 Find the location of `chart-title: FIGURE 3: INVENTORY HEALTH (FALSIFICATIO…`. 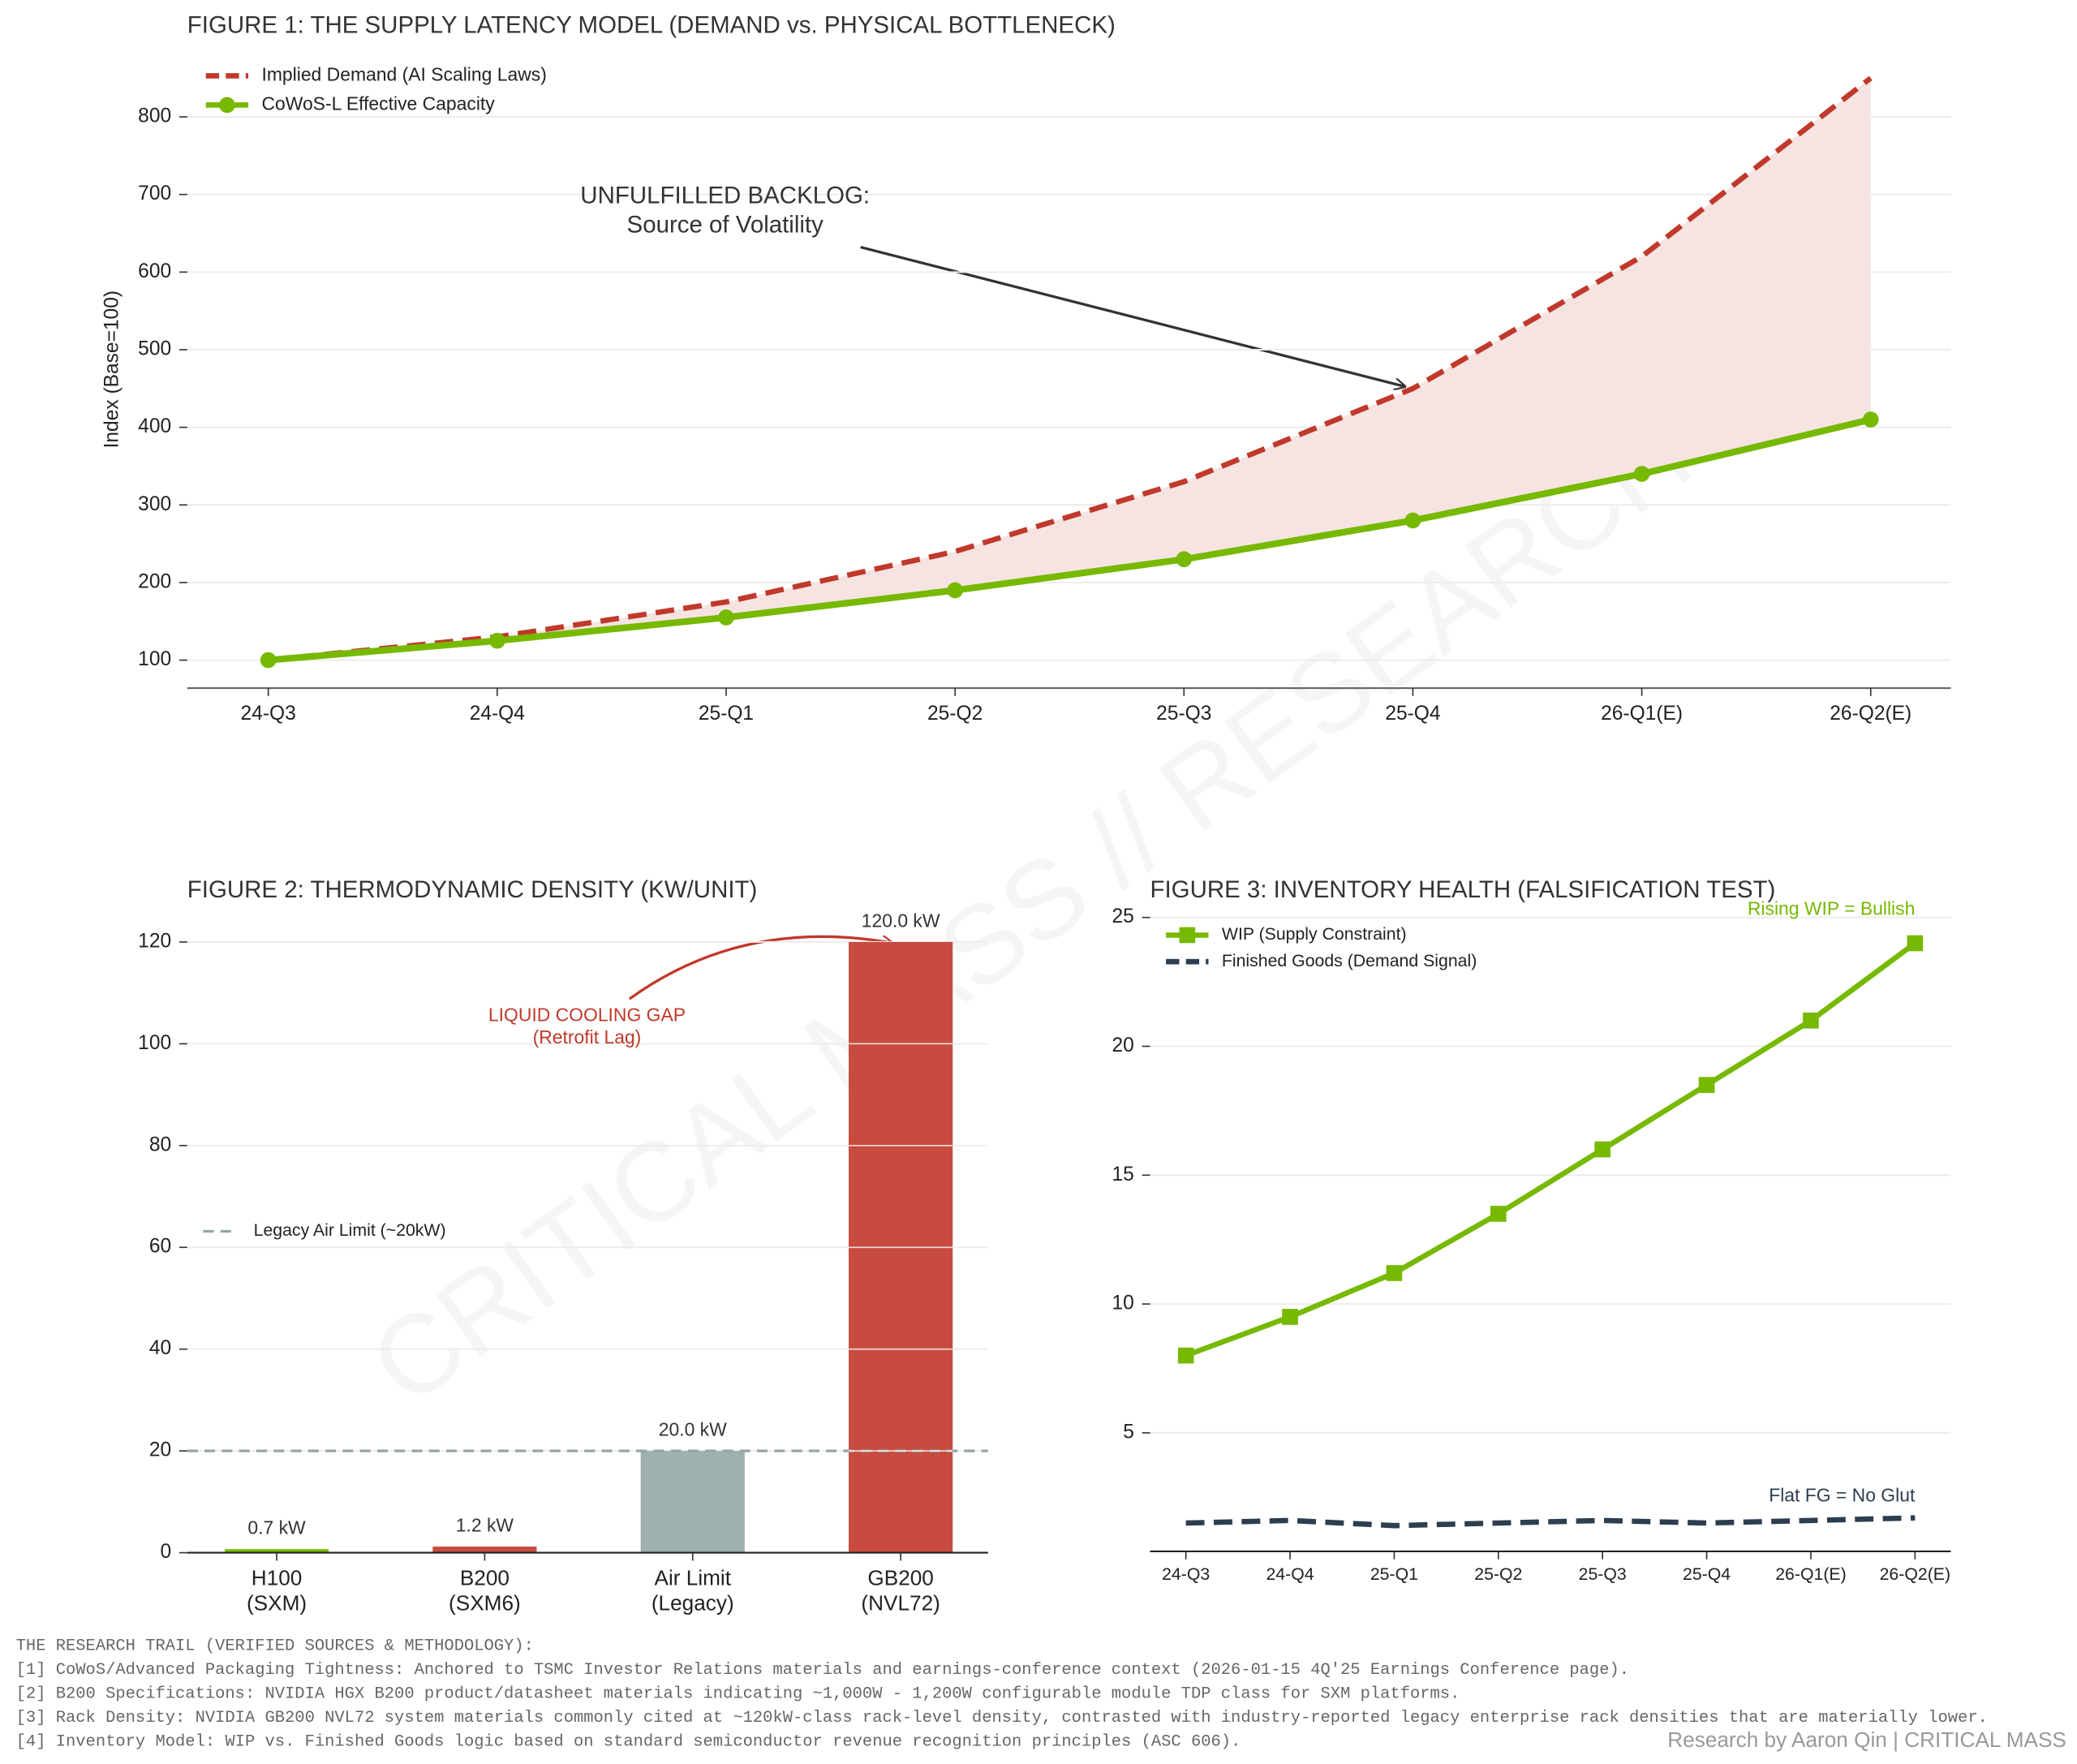

chart-title: FIGURE 3: INVENTORY HEALTH (FALSIFICATIO… is located at coordinates (1462, 889).